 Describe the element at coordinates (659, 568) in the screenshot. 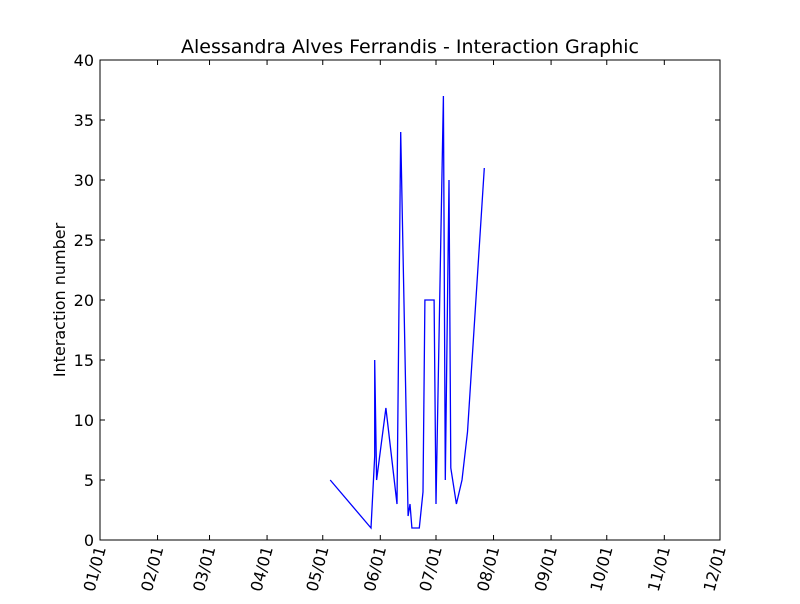

I see `x-tick-label: 11/01` at that location.